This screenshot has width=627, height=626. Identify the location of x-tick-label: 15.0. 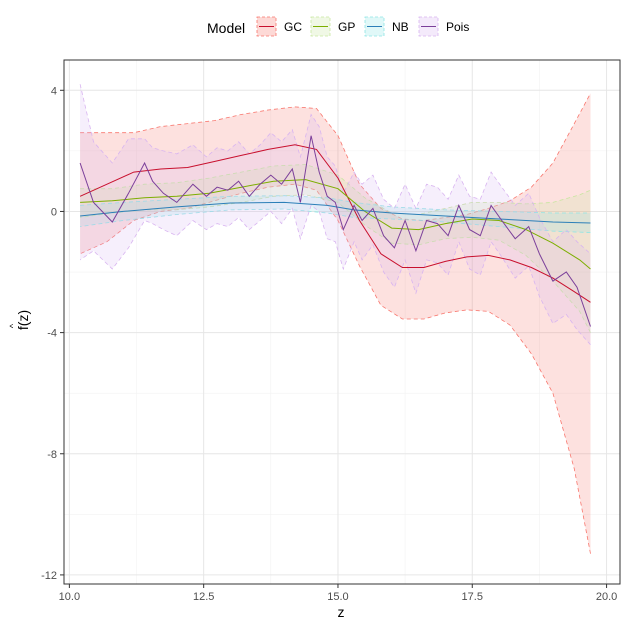
(337, 597).